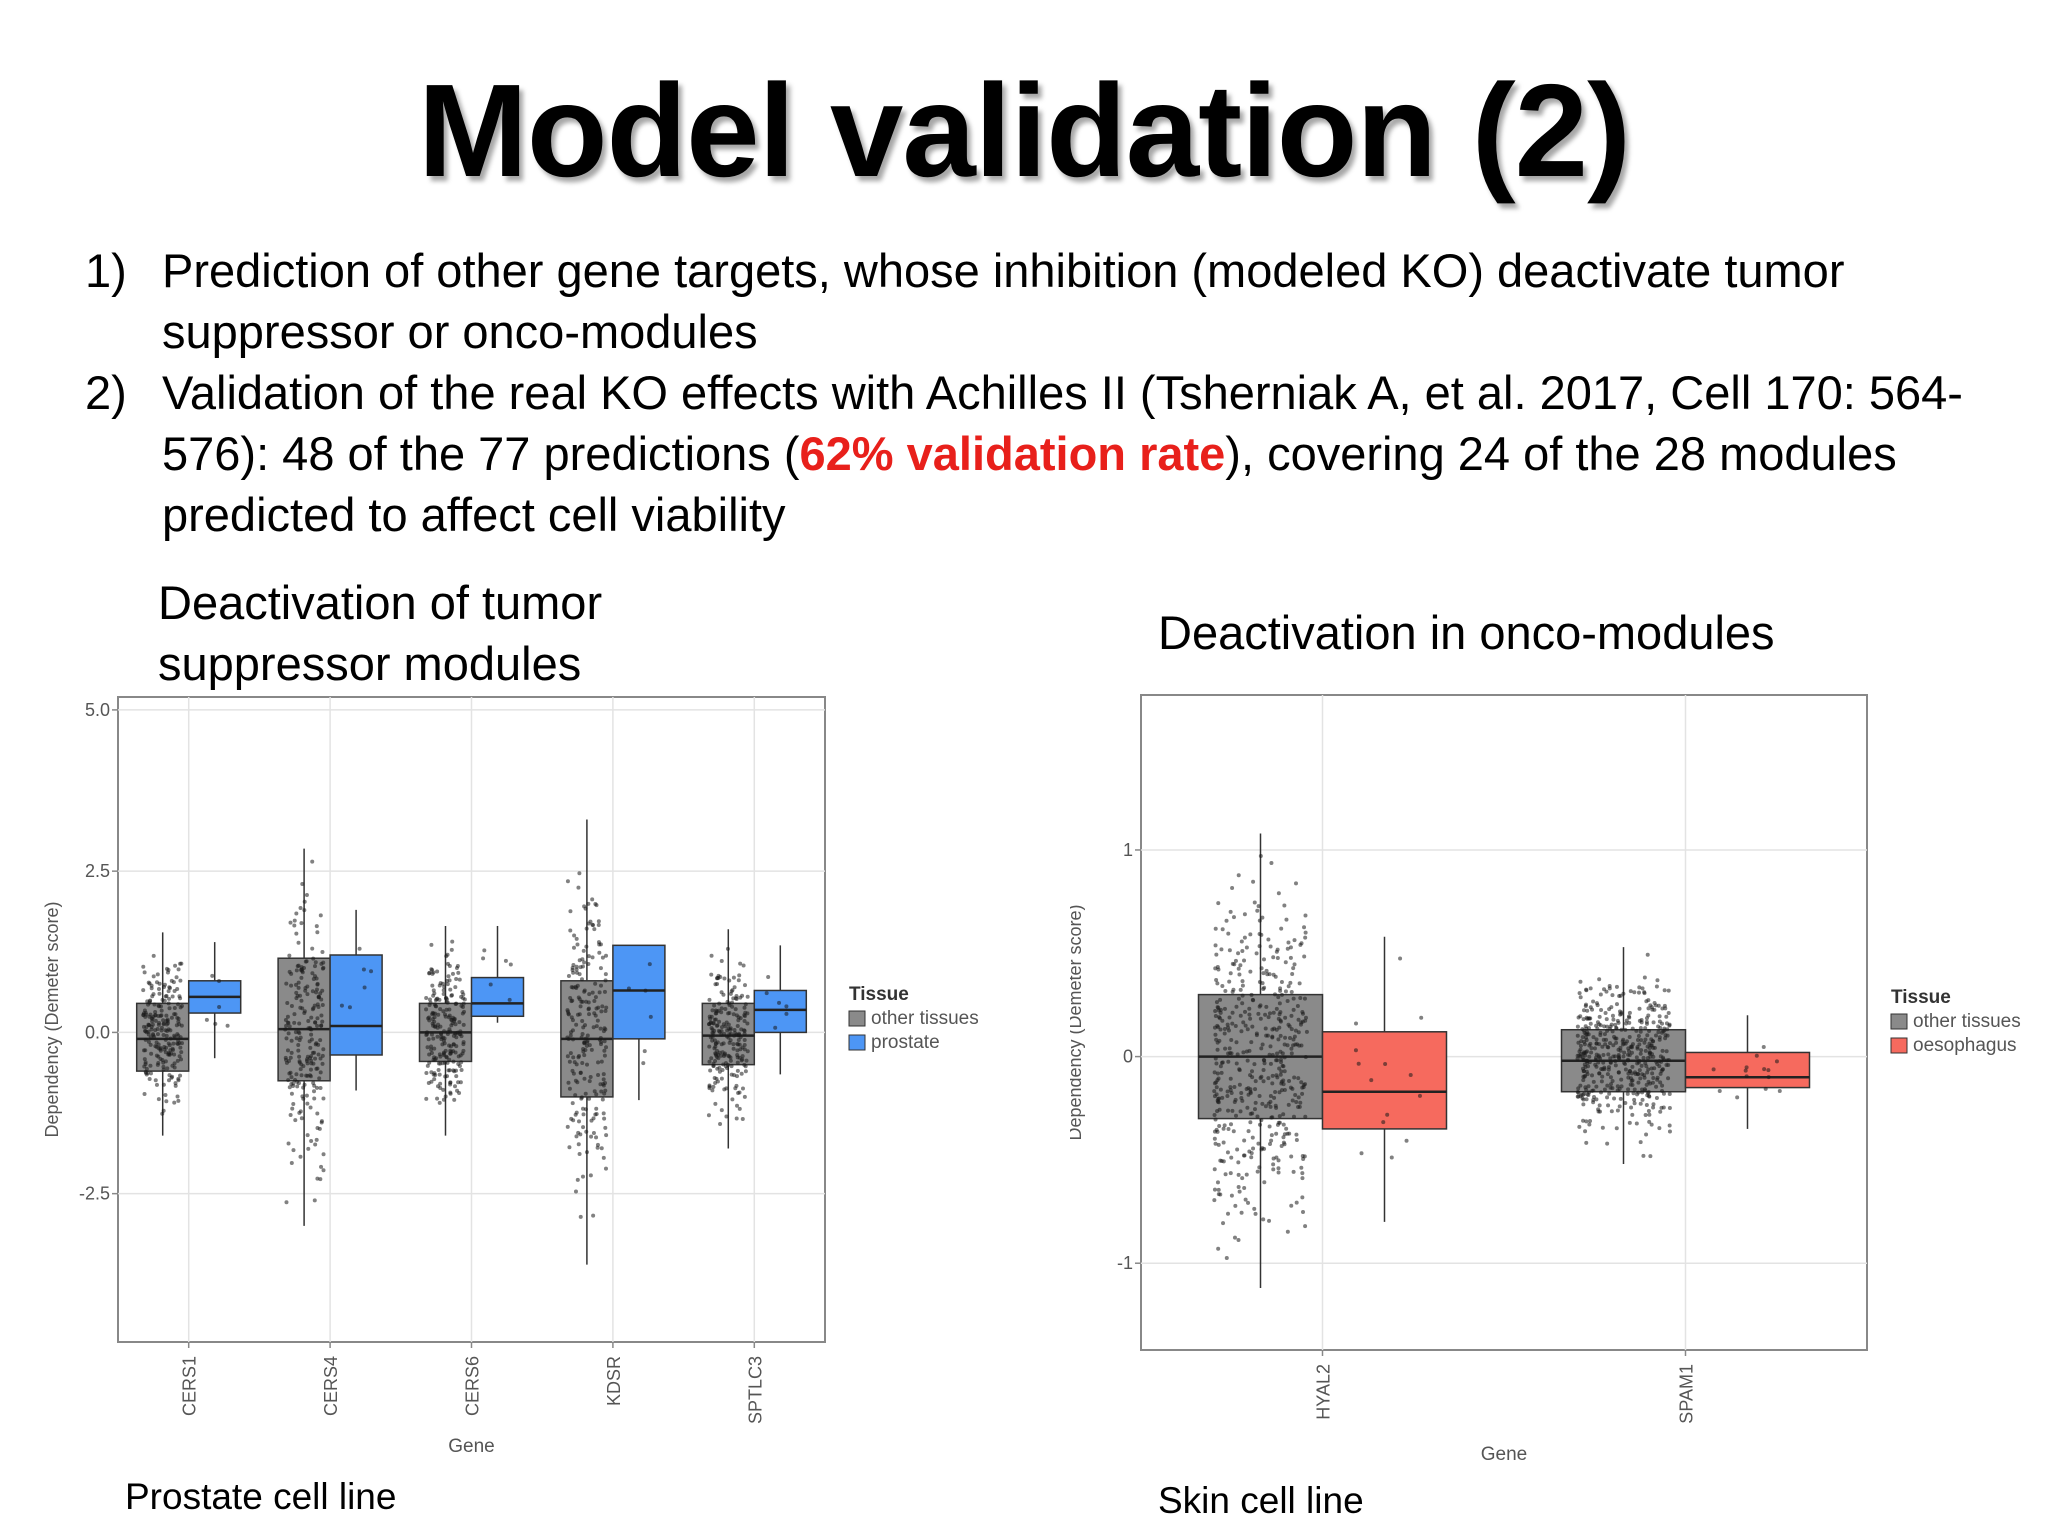 This screenshot has width=2048, height=1536. I want to click on legend-swatch, so click(1899, 1021).